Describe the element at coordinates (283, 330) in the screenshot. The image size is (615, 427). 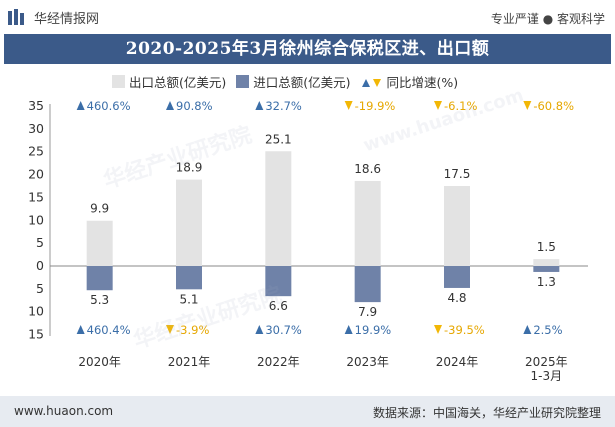
I see `growth-label: 30.7%` at that location.